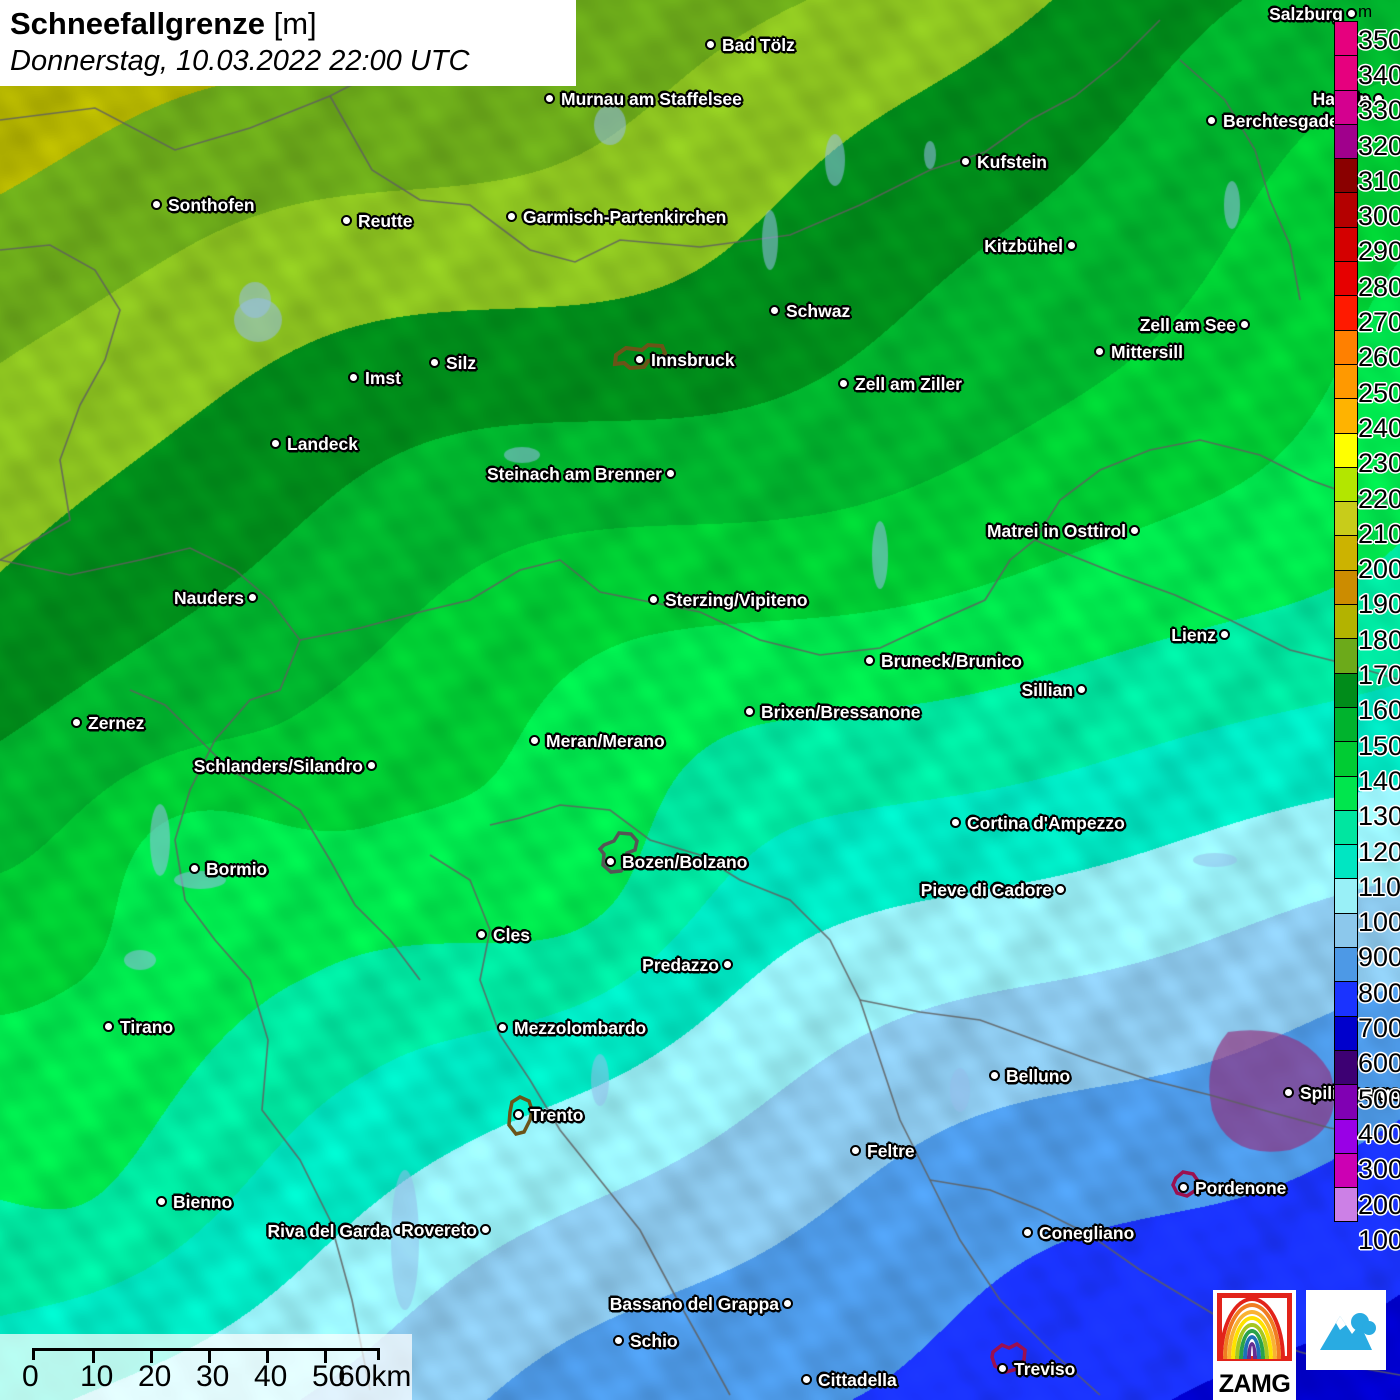 The height and width of the screenshot is (1400, 1400). What do you see at coordinates (295, 23) in the screenshot?
I see `title-unit: [m]` at bounding box center [295, 23].